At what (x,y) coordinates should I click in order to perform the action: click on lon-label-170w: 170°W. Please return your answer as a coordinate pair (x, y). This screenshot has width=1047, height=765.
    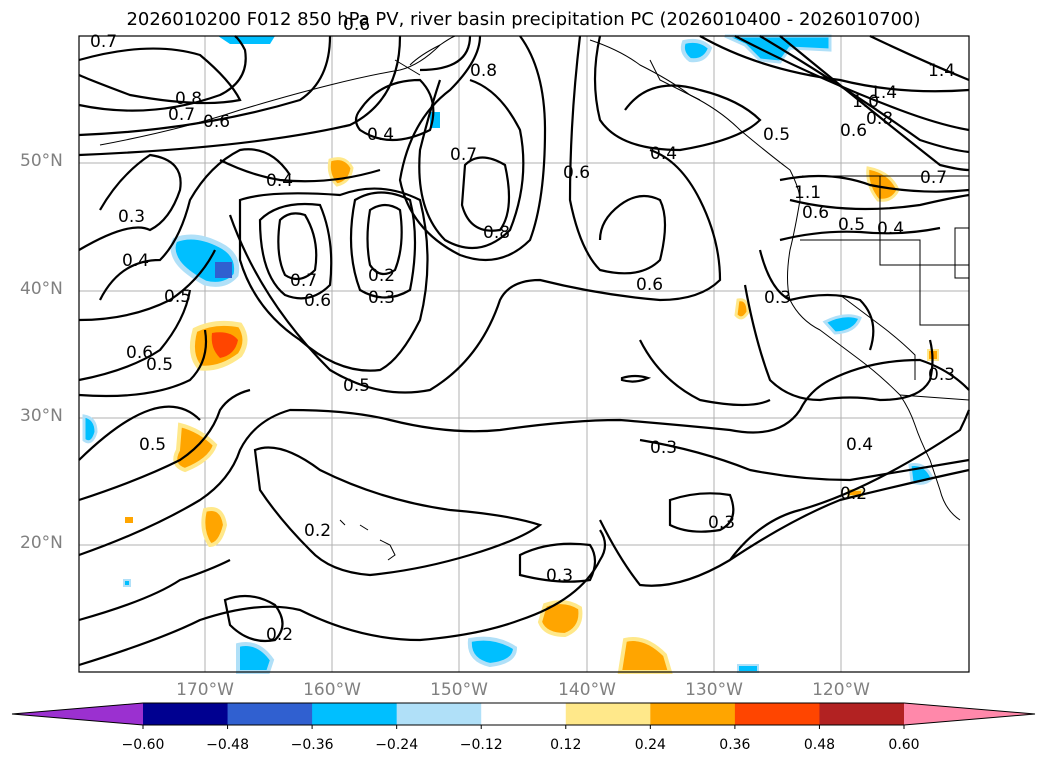
    Looking at the image, I should click on (205, 690).